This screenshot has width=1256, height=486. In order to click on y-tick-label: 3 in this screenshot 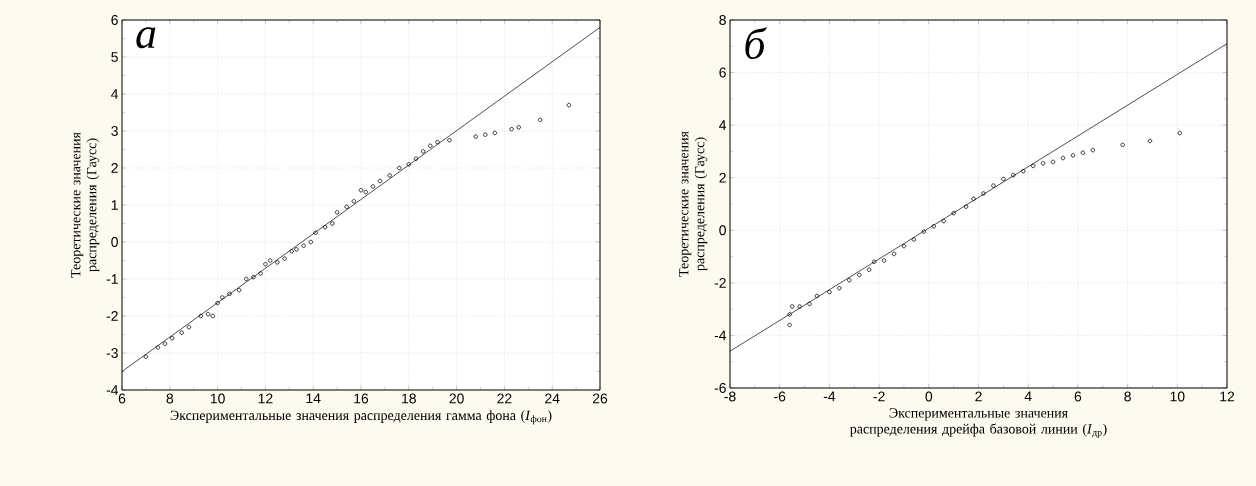, I will do `click(114, 131)`.